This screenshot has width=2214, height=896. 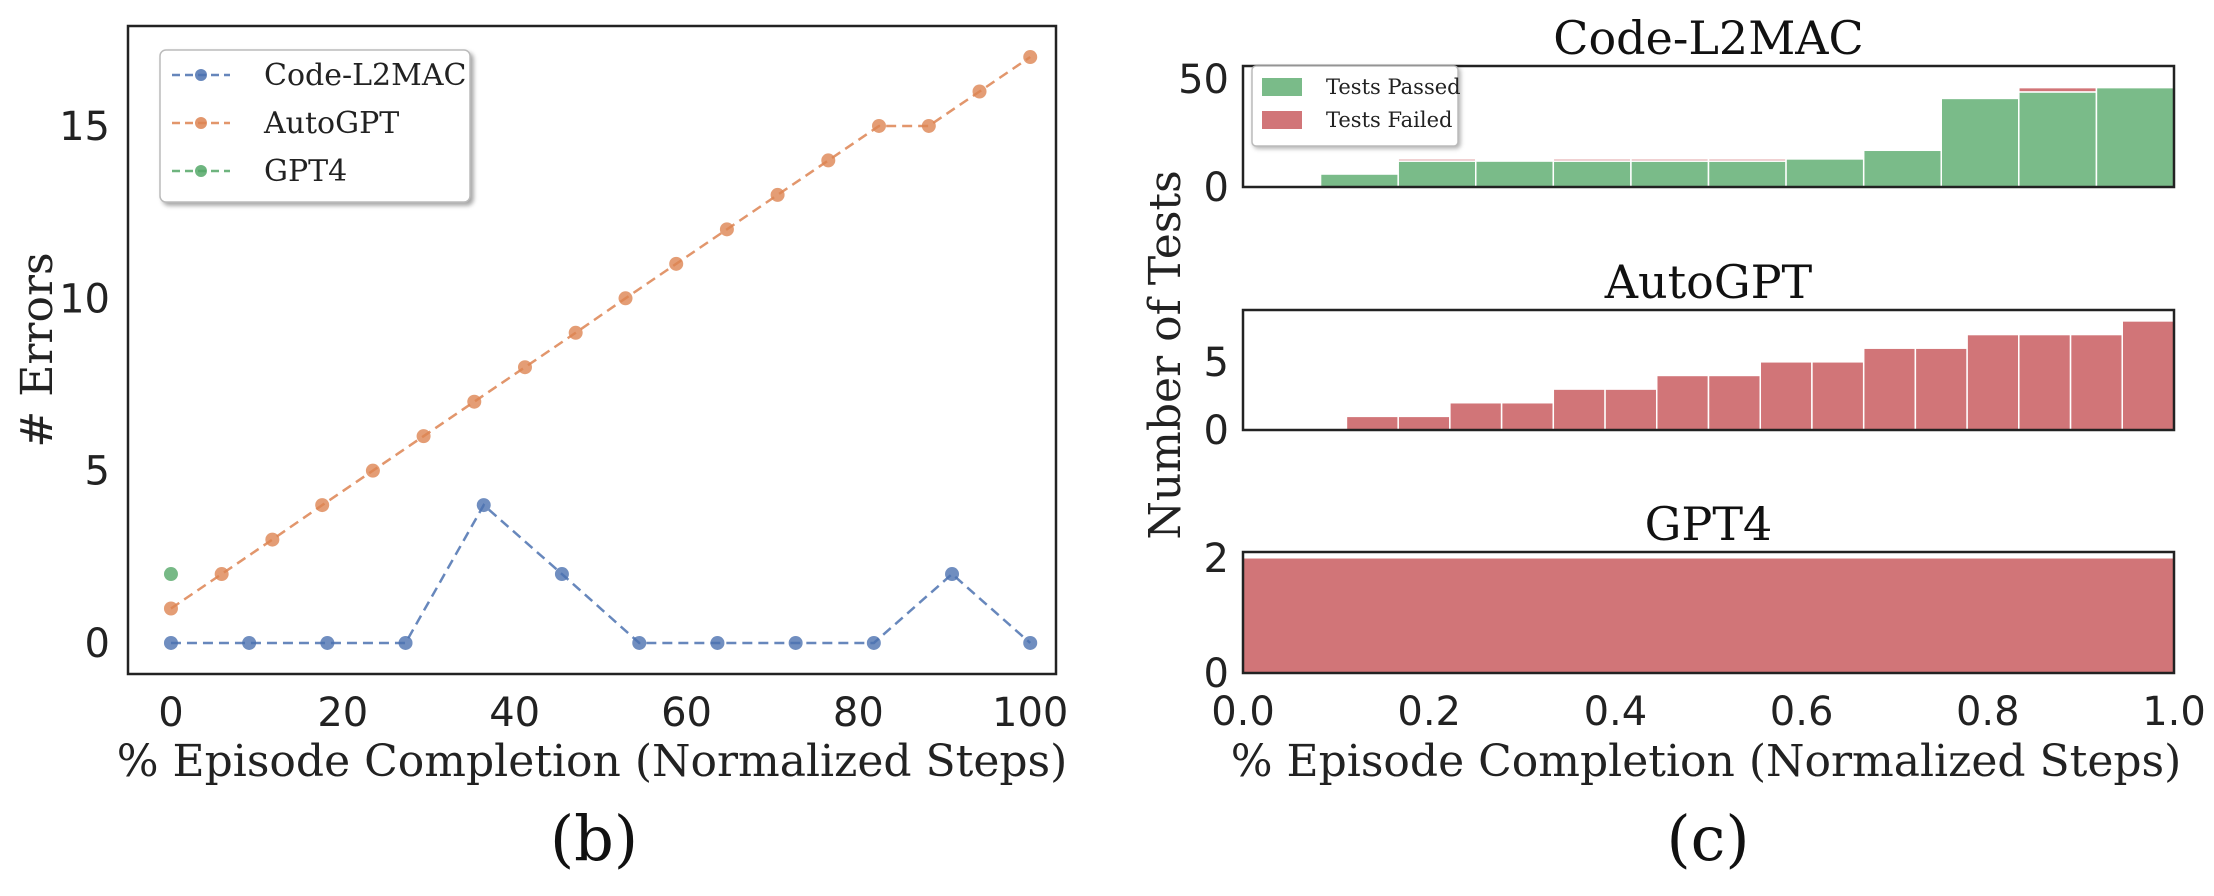 What do you see at coordinates (858, 713) in the screenshot?
I see `x-tick-label-b: 80` at bounding box center [858, 713].